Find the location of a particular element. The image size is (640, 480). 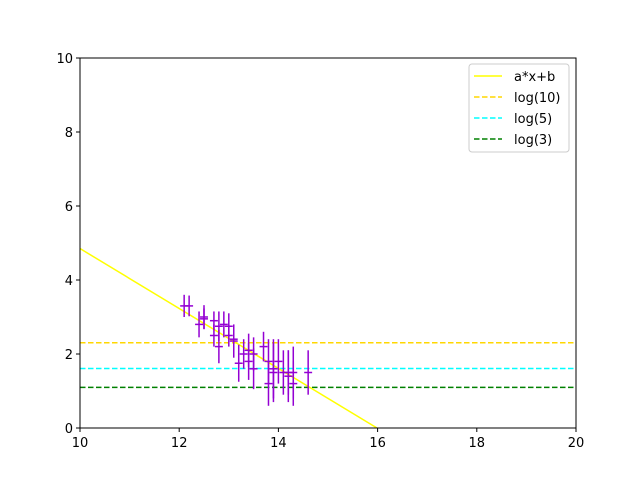

legend-box is located at coordinates (519, 108).